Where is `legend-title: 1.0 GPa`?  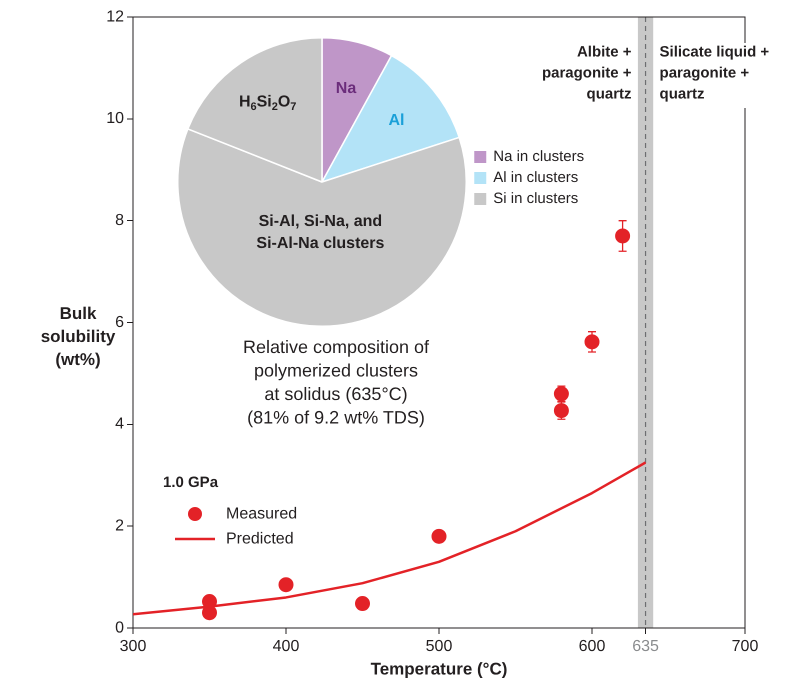 legend-title: 1.0 GPa is located at coordinates (191, 483).